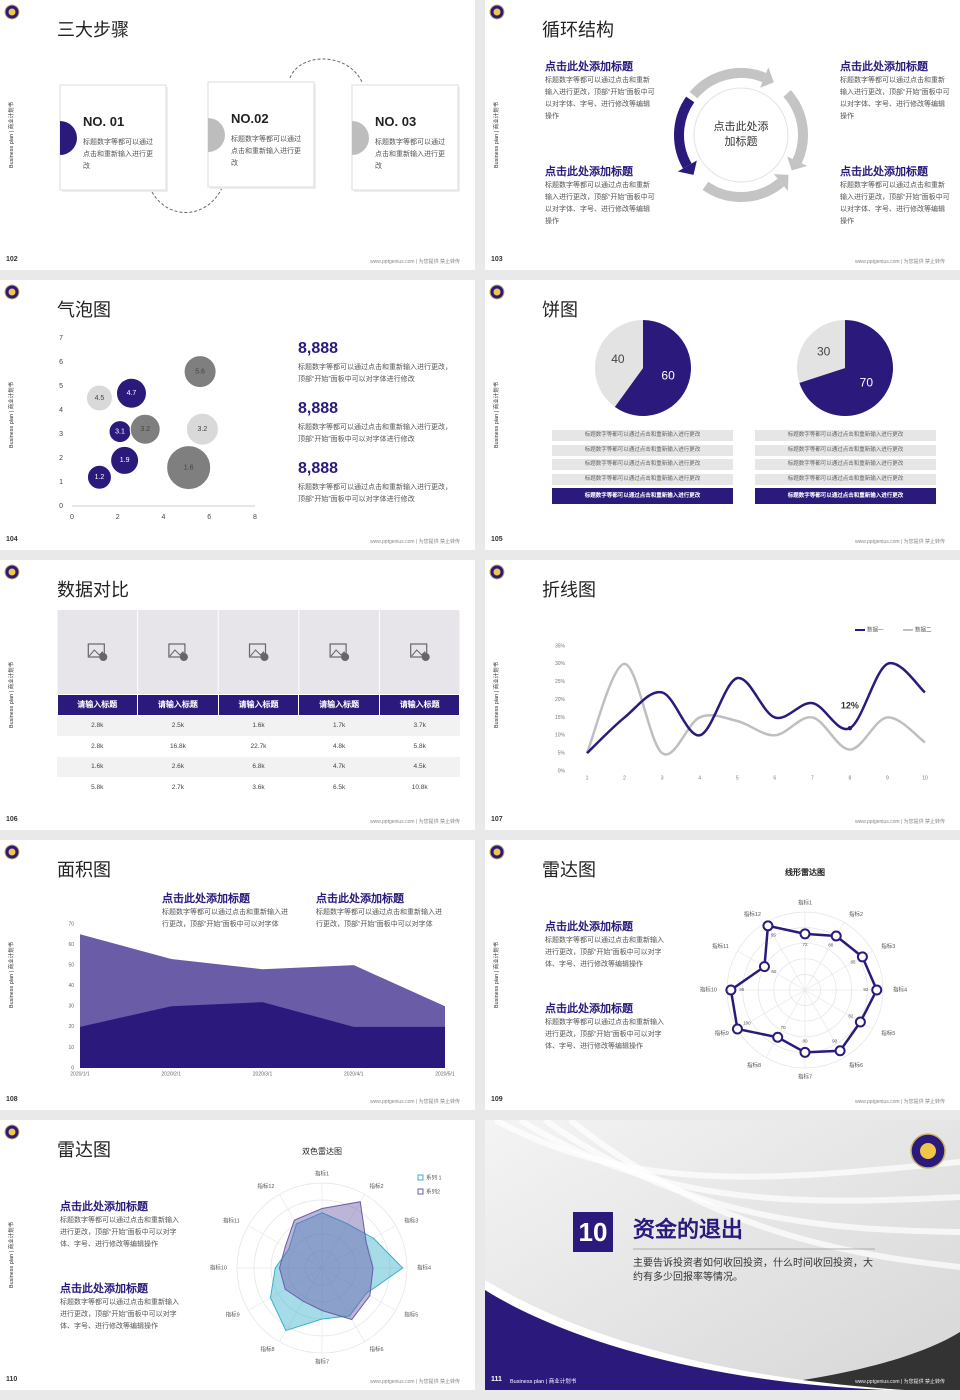 The image size is (960, 1400). What do you see at coordinates (84, 310) in the screenshot?
I see `slide-title: 气泡图` at bounding box center [84, 310].